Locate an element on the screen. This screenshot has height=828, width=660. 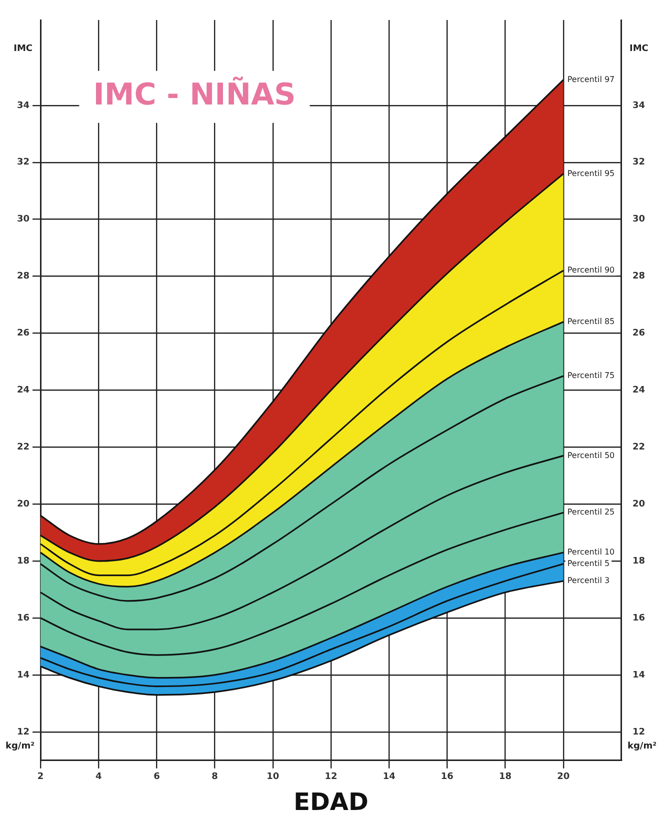
y2-tick-label: 14 is located at coordinates (639, 675).